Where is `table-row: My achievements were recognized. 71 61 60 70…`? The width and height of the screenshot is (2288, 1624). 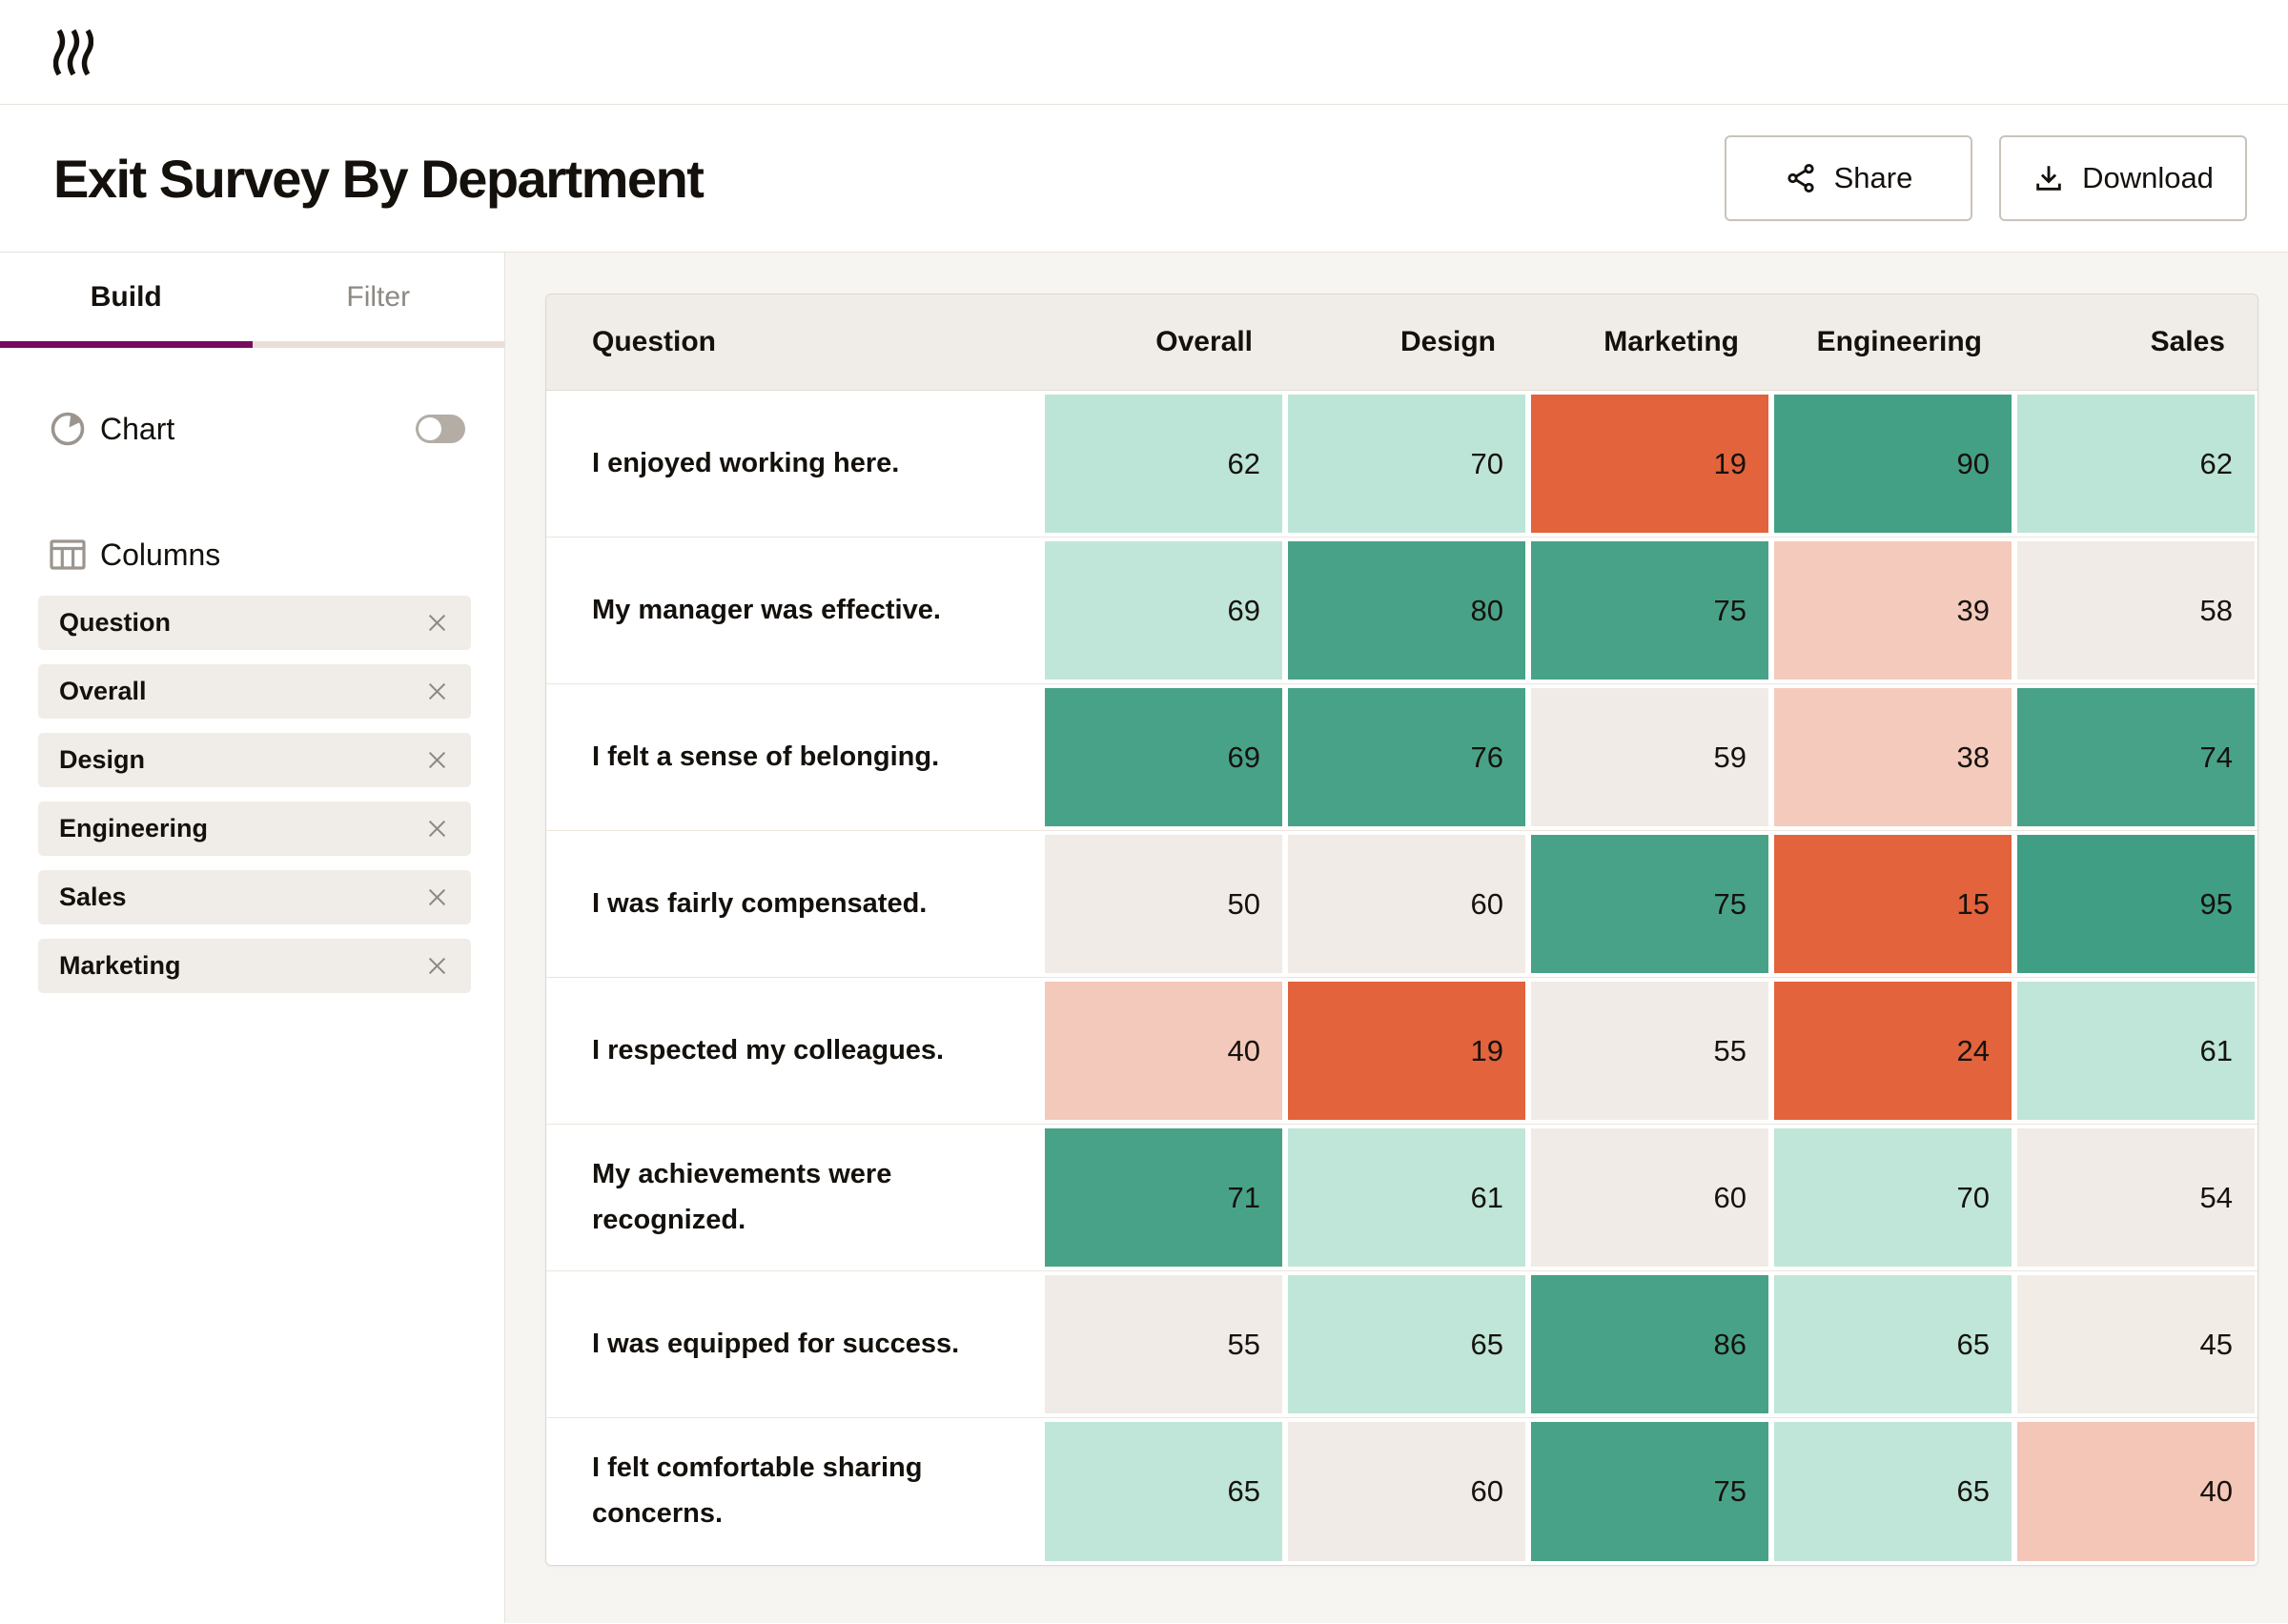
table-row: My achievements were recognized. 71 61 60 70… is located at coordinates (1401, 1198).